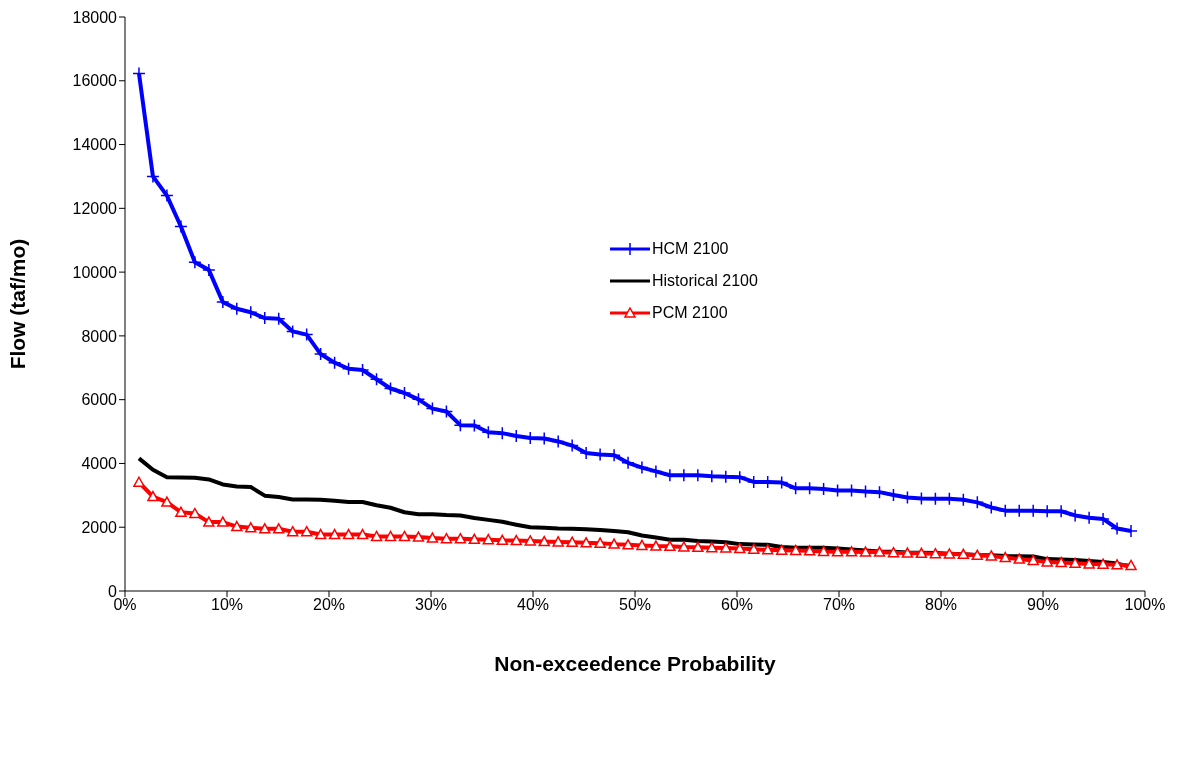  I want to click on x-tick-label: 60%, so click(737, 605).